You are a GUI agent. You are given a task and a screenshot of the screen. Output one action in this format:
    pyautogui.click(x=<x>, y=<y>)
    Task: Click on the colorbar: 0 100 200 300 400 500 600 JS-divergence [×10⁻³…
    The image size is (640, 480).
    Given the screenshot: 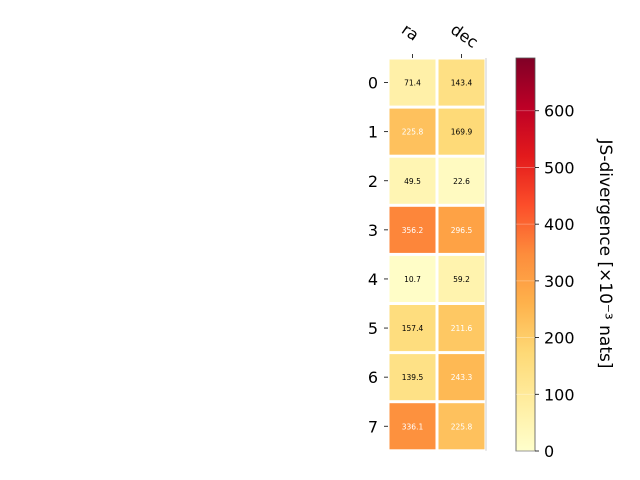 What is the action you would take?
    pyautogui.click(x=565, y=259)
    